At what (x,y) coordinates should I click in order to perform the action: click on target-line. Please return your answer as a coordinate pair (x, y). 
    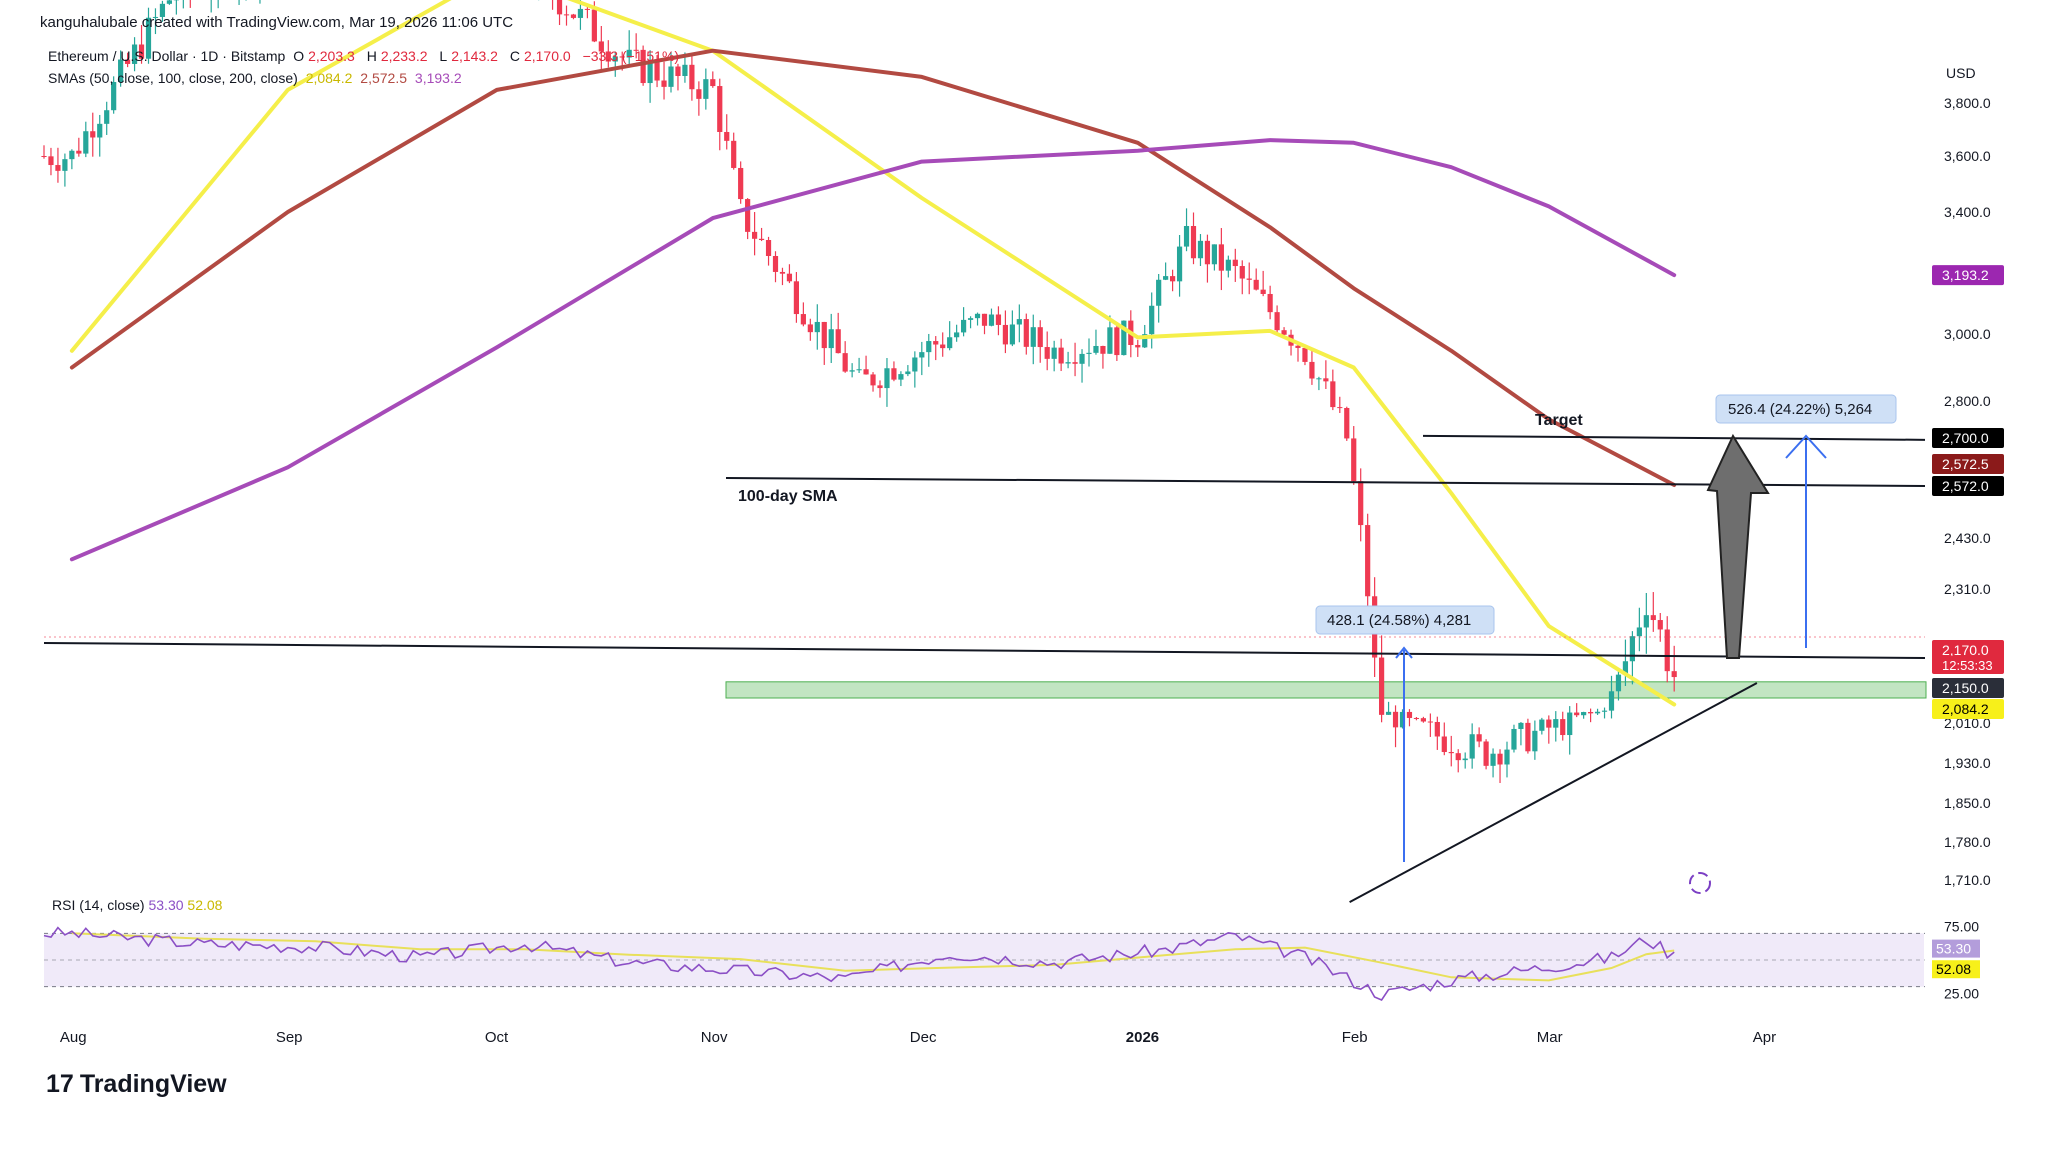
    Looking at the image, I should click on (1674, 438).